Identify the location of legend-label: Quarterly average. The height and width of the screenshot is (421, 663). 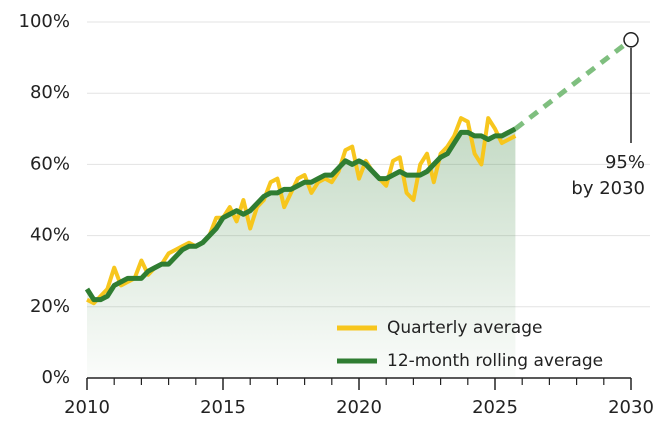
(464, 328).